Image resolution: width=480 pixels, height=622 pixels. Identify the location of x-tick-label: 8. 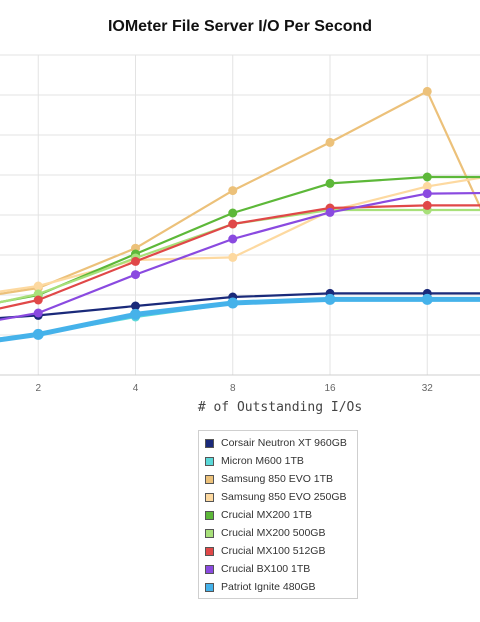
(233, 388).